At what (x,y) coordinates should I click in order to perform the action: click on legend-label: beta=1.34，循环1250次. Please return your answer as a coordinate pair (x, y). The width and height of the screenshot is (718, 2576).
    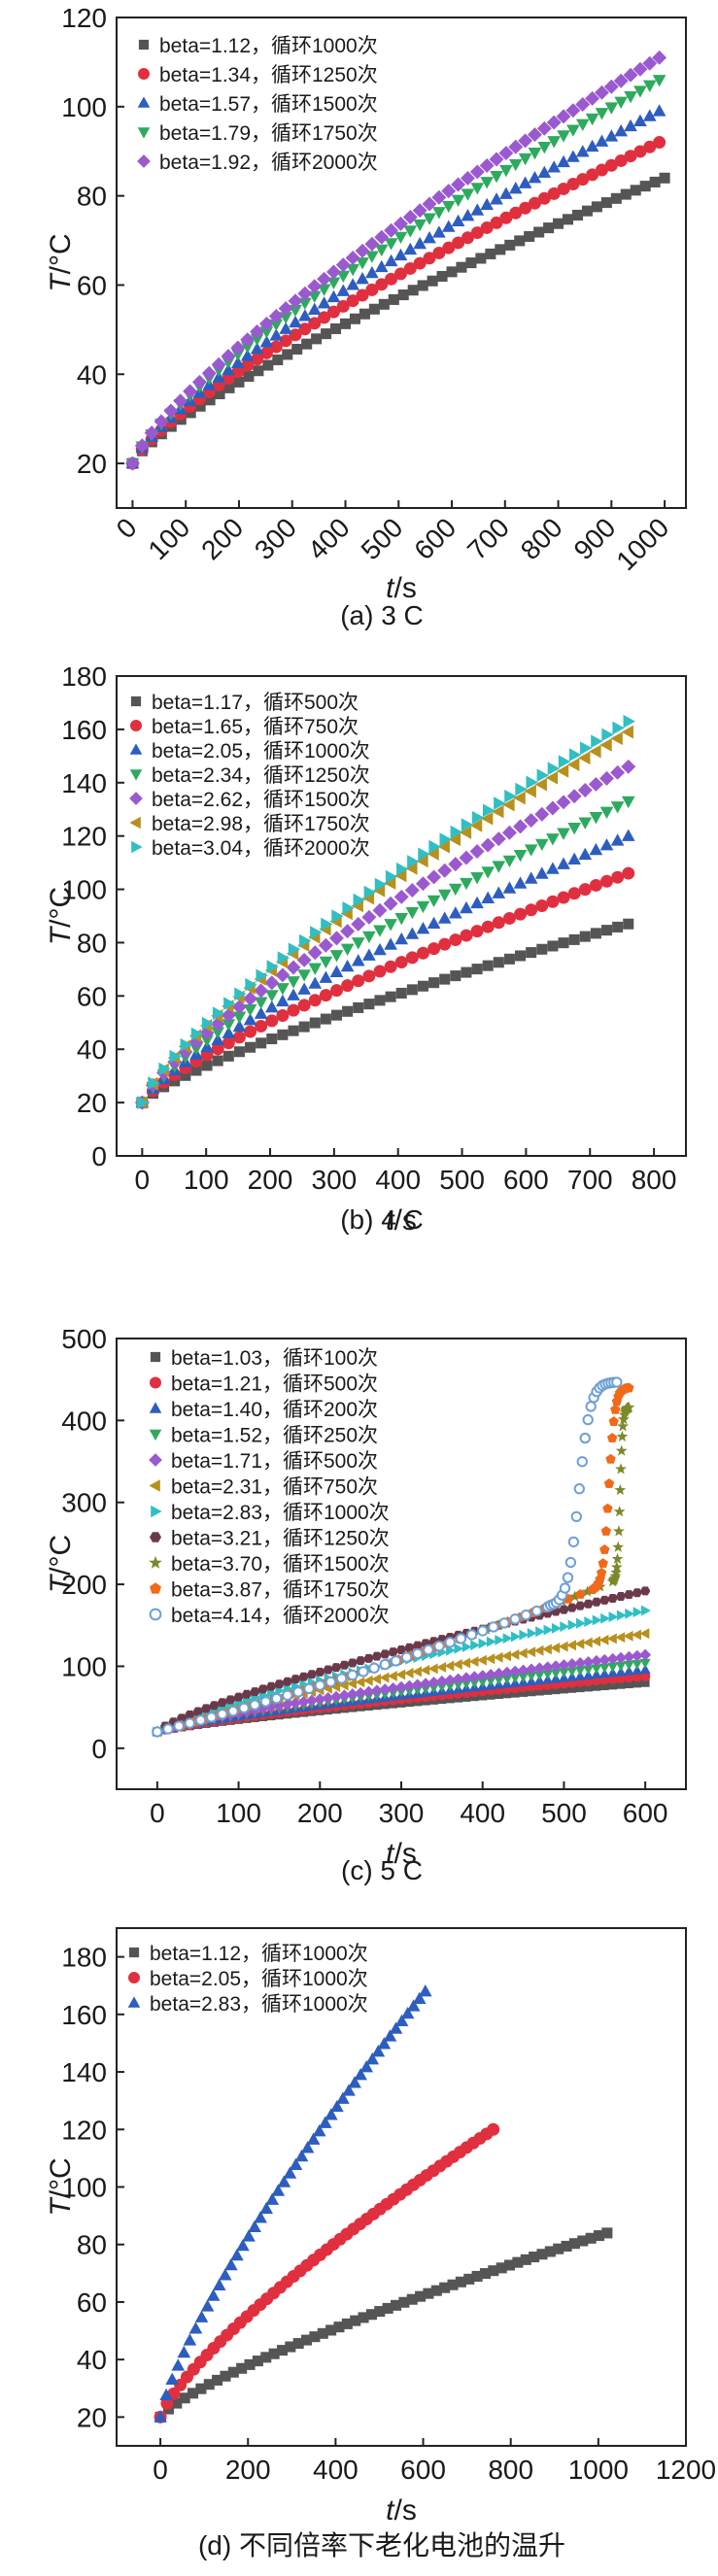
    Looking at the image, I should click on (268, 75).